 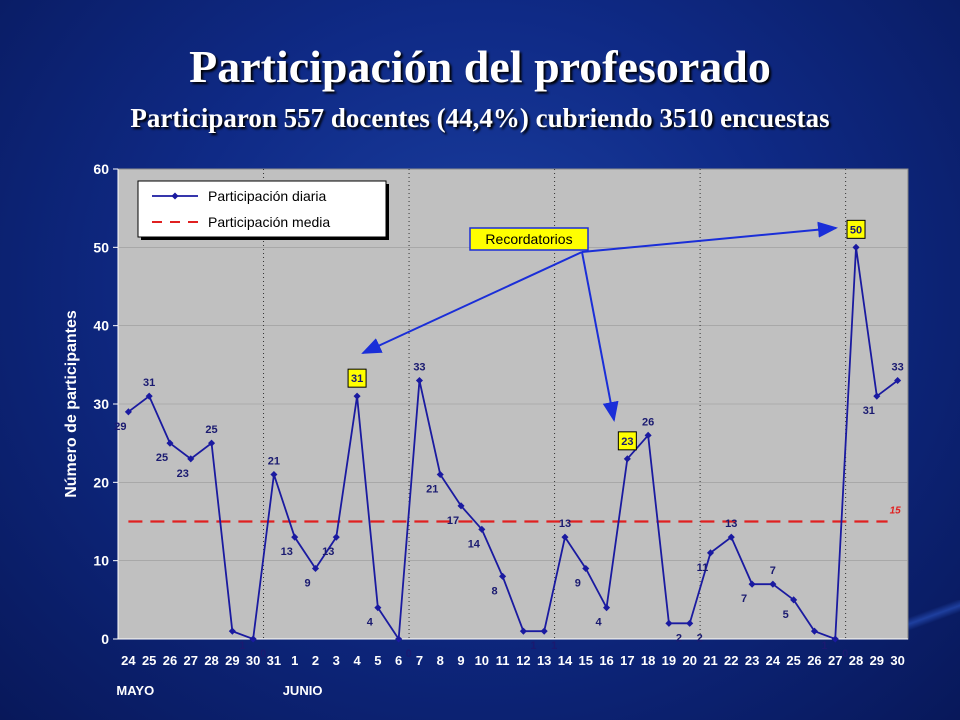 I want to click on x-tick-label: 31, so click(x=274, y=660).